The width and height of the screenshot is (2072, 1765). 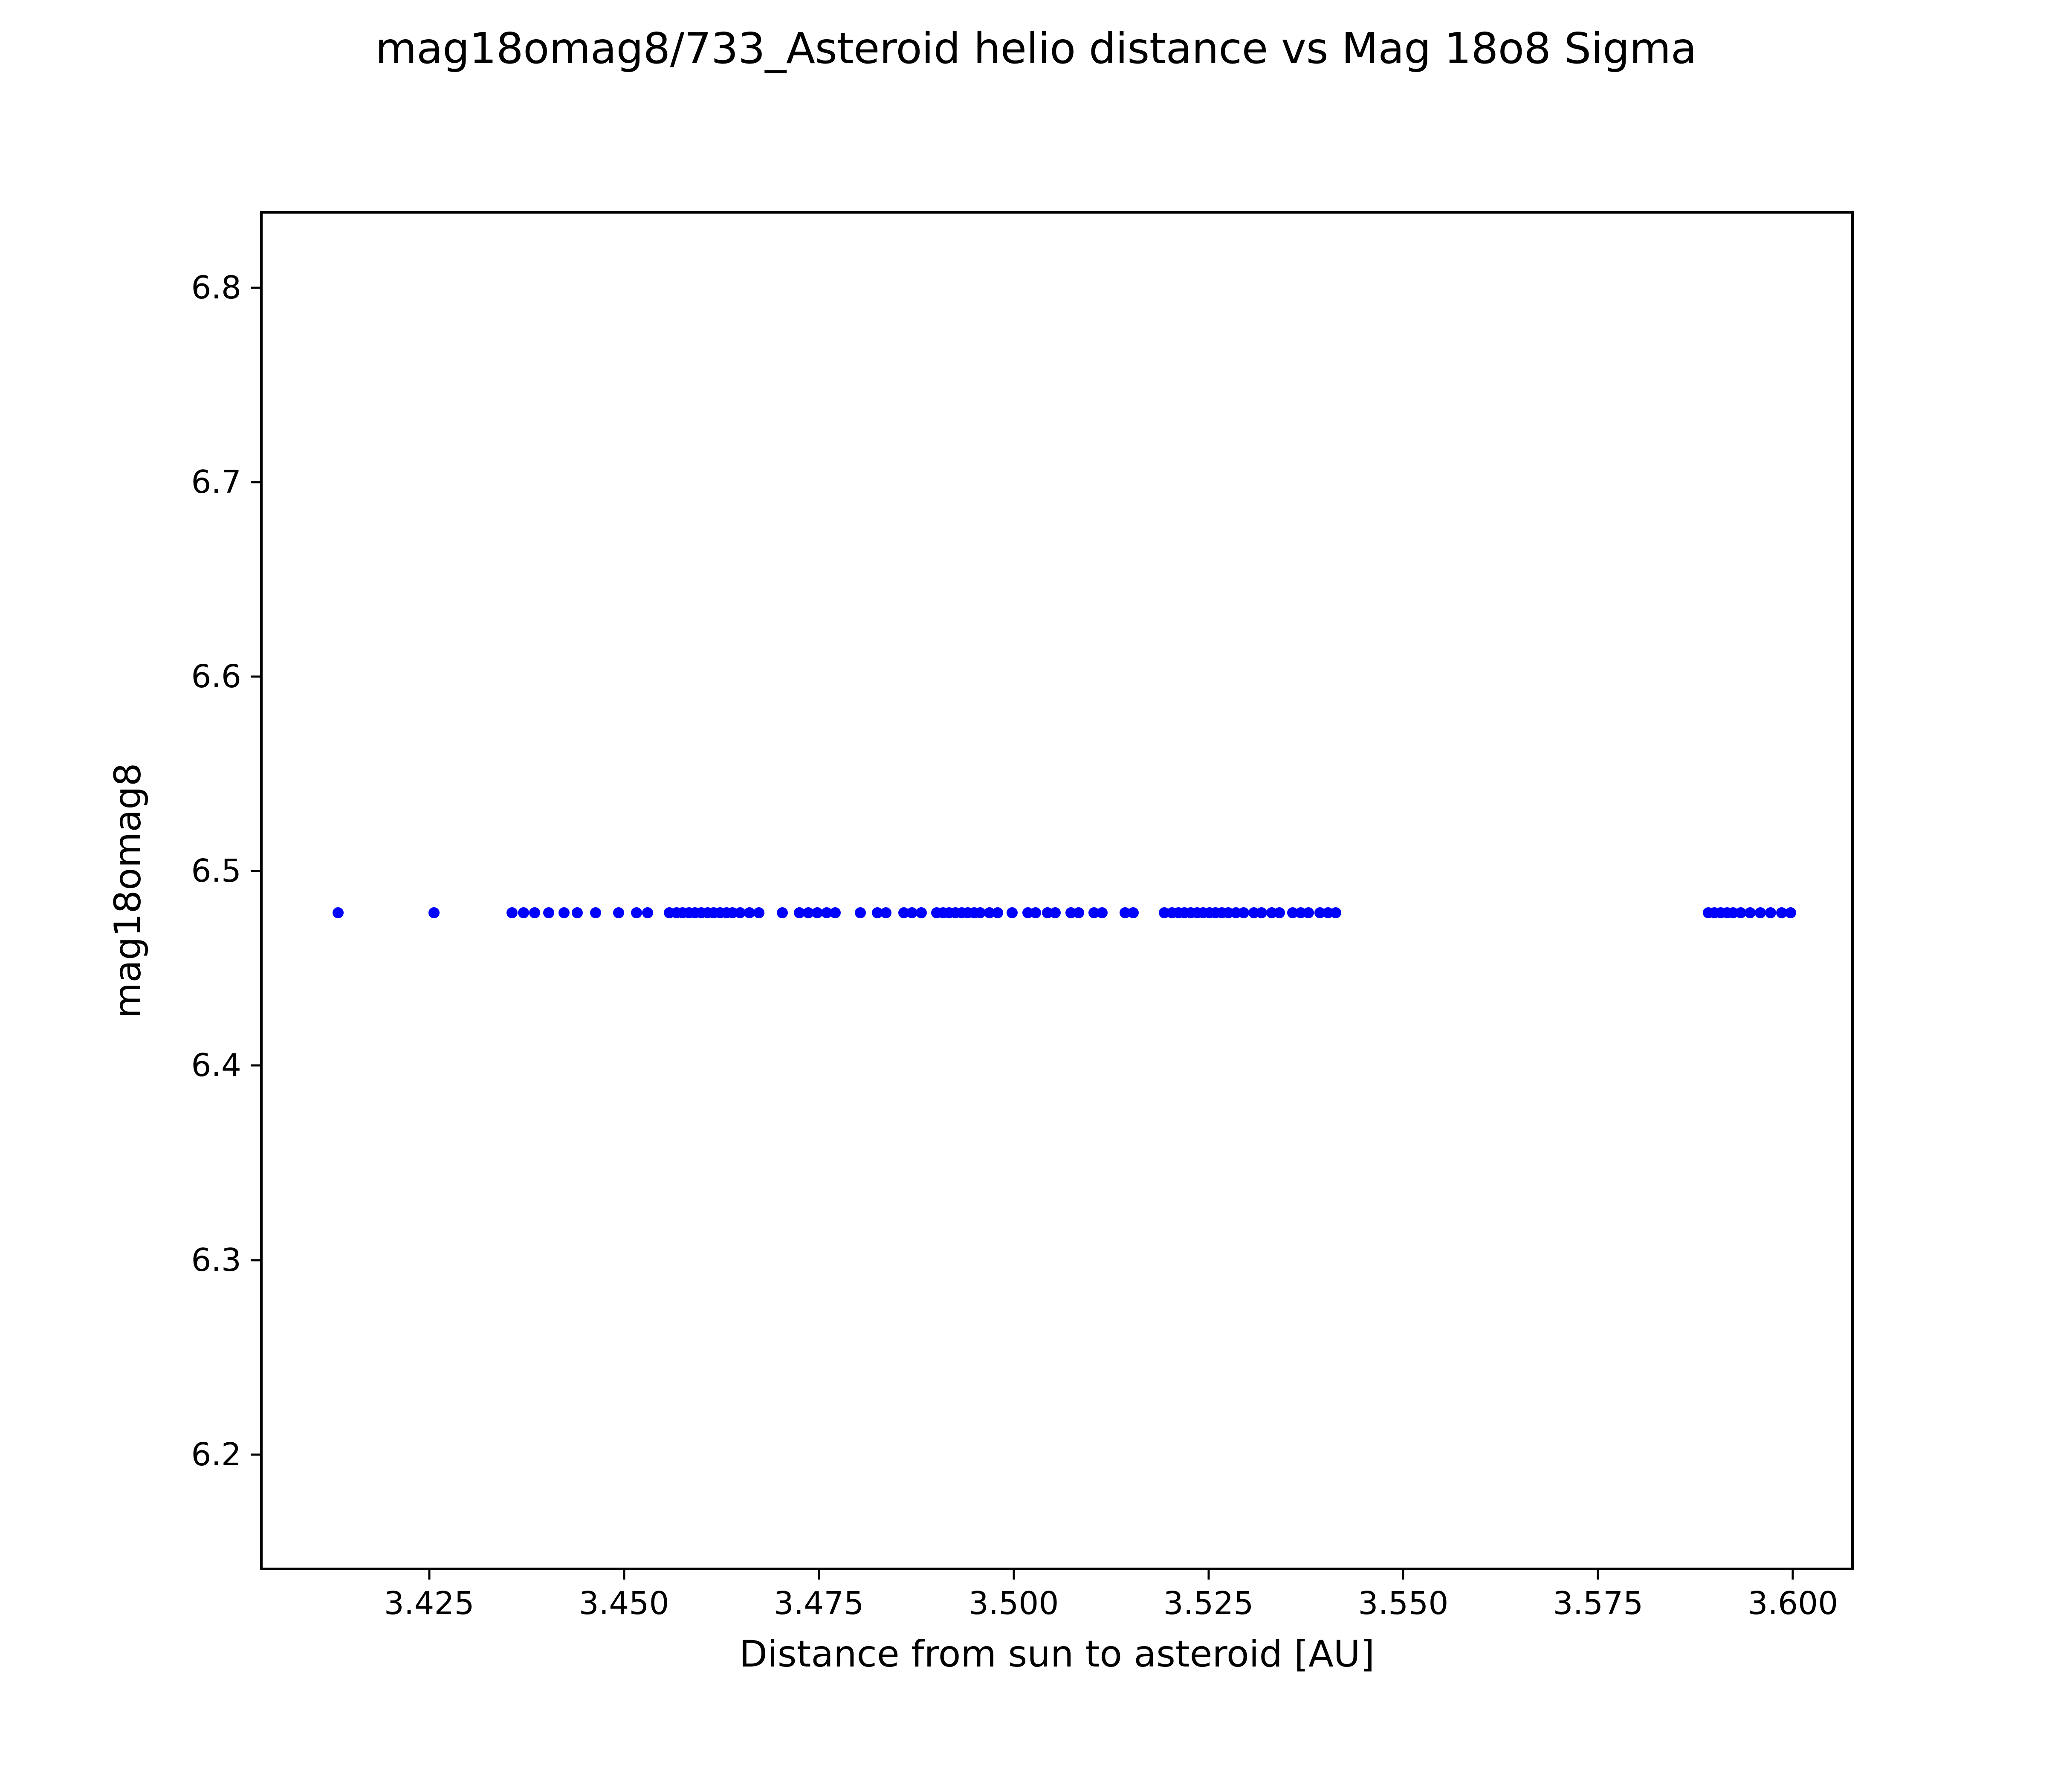 I want to click on x-tick-label: 3.550, so click(x=1403, y=1603).